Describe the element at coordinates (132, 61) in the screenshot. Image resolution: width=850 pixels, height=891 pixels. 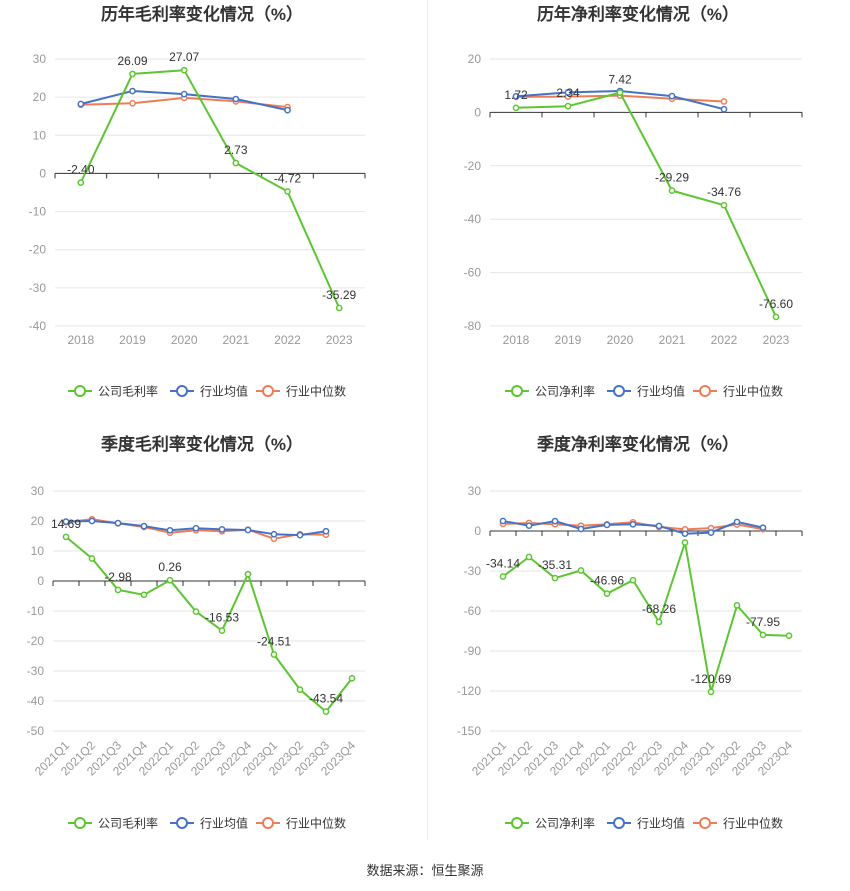
I see `data-label: 26.09` at that location.